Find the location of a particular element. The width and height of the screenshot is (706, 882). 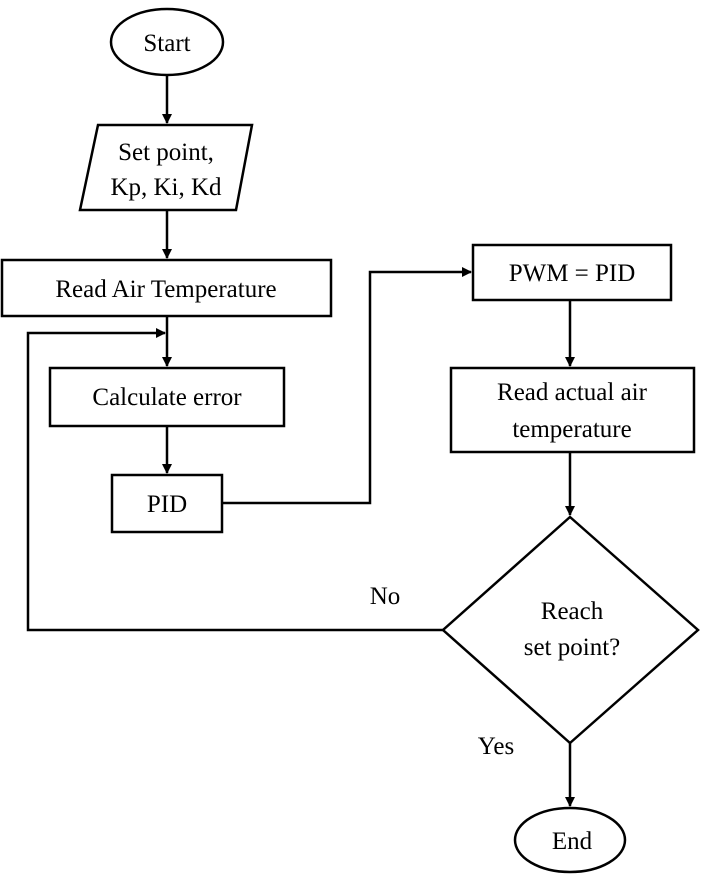

pid-node: PID is located at coordinates (167, 503).